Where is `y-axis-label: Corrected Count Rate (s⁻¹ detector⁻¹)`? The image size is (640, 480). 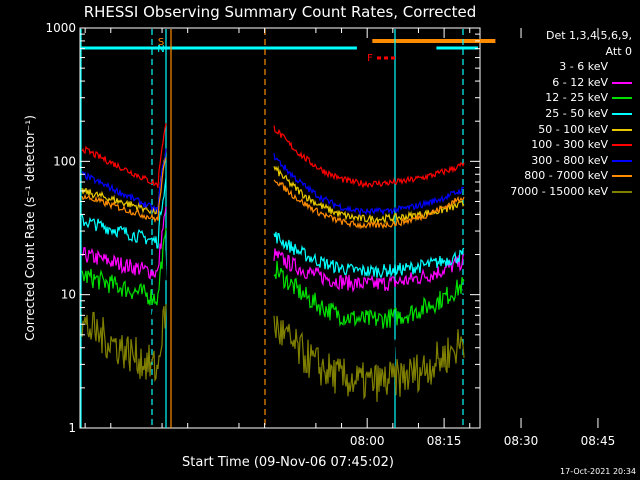
y-axis-label: Corrected Count Rate (s⁻¹ detector⁻¹) is located at coordinates (30, 228).